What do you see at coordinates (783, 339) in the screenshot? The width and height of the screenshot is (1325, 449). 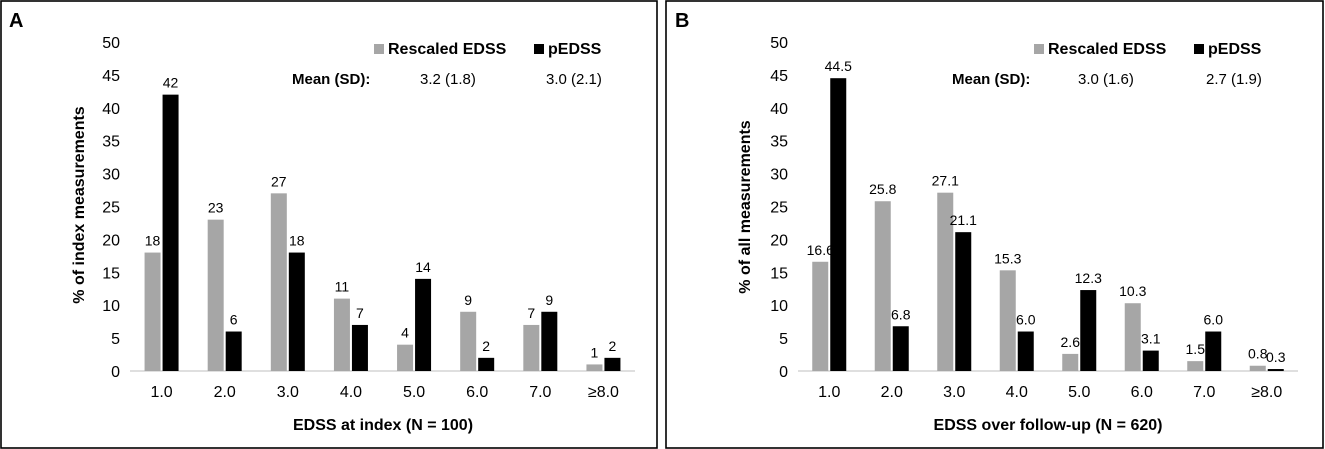 I see `y-tick-label: 5` at bounding box center [783, 339].